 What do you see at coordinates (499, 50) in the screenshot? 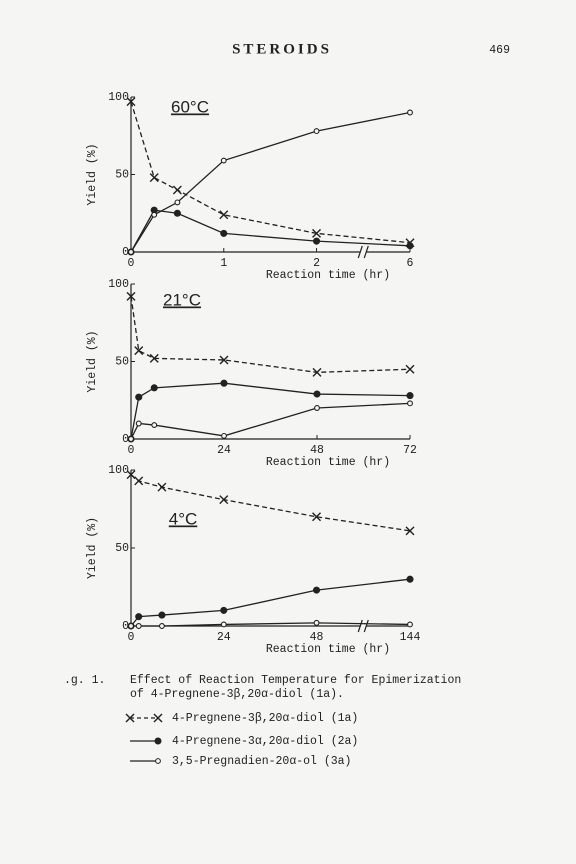
I see `page-number: 469` at bounding box center [499, 50].